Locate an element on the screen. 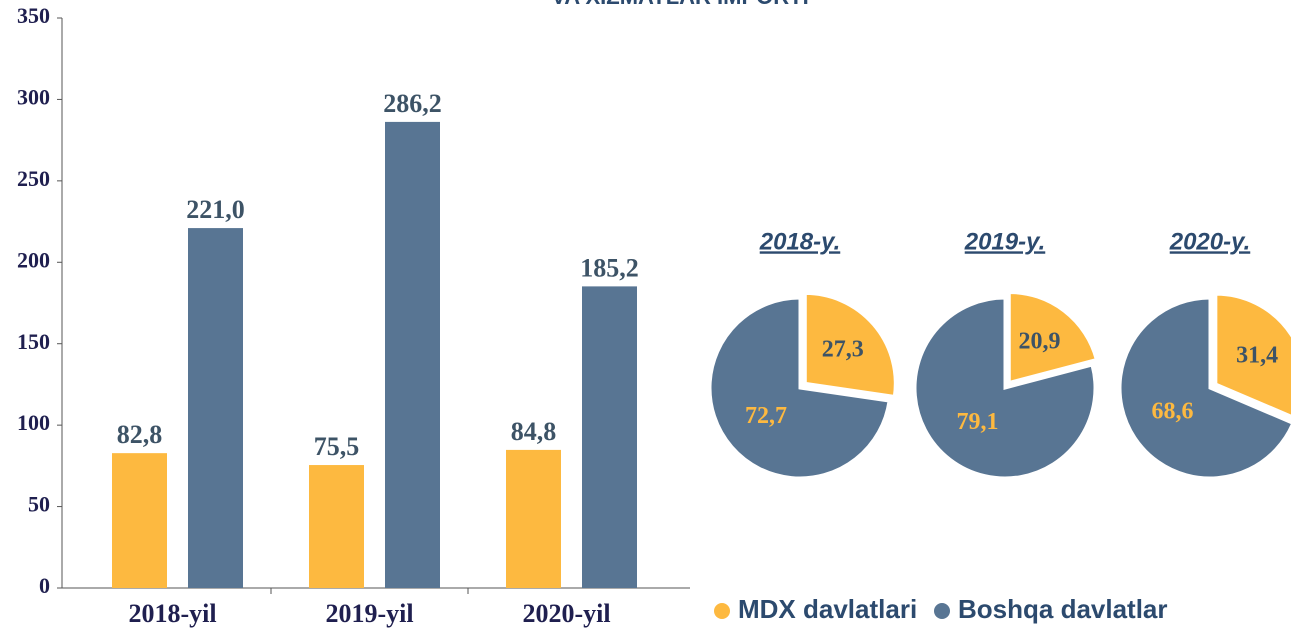  y-tick-label: 150 is located at coordinates (33, 341).